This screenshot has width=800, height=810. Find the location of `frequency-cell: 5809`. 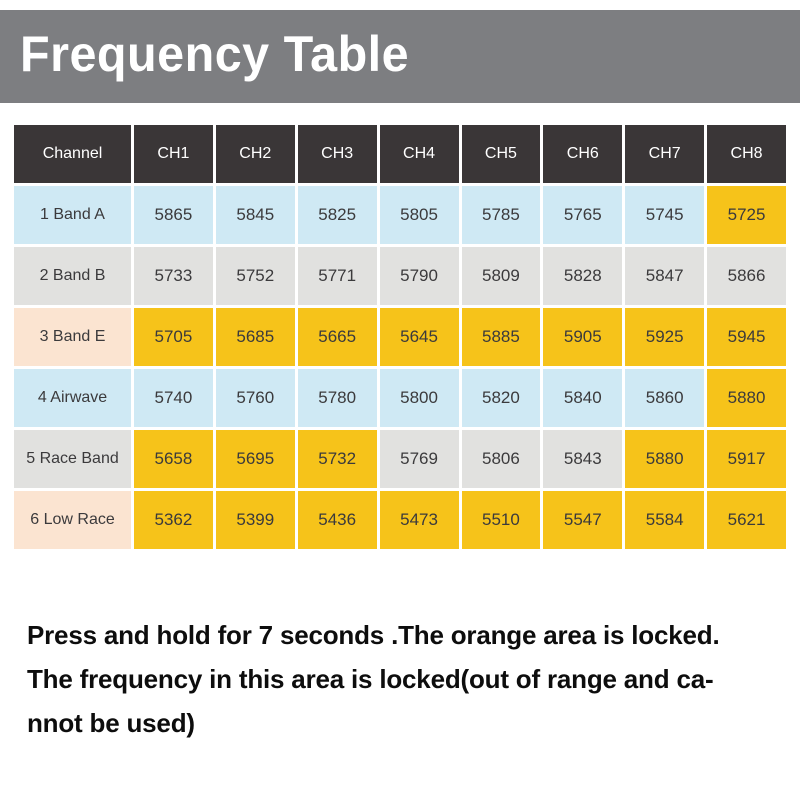

frequency-cell: 5809 is located at coordinates (501, 276).